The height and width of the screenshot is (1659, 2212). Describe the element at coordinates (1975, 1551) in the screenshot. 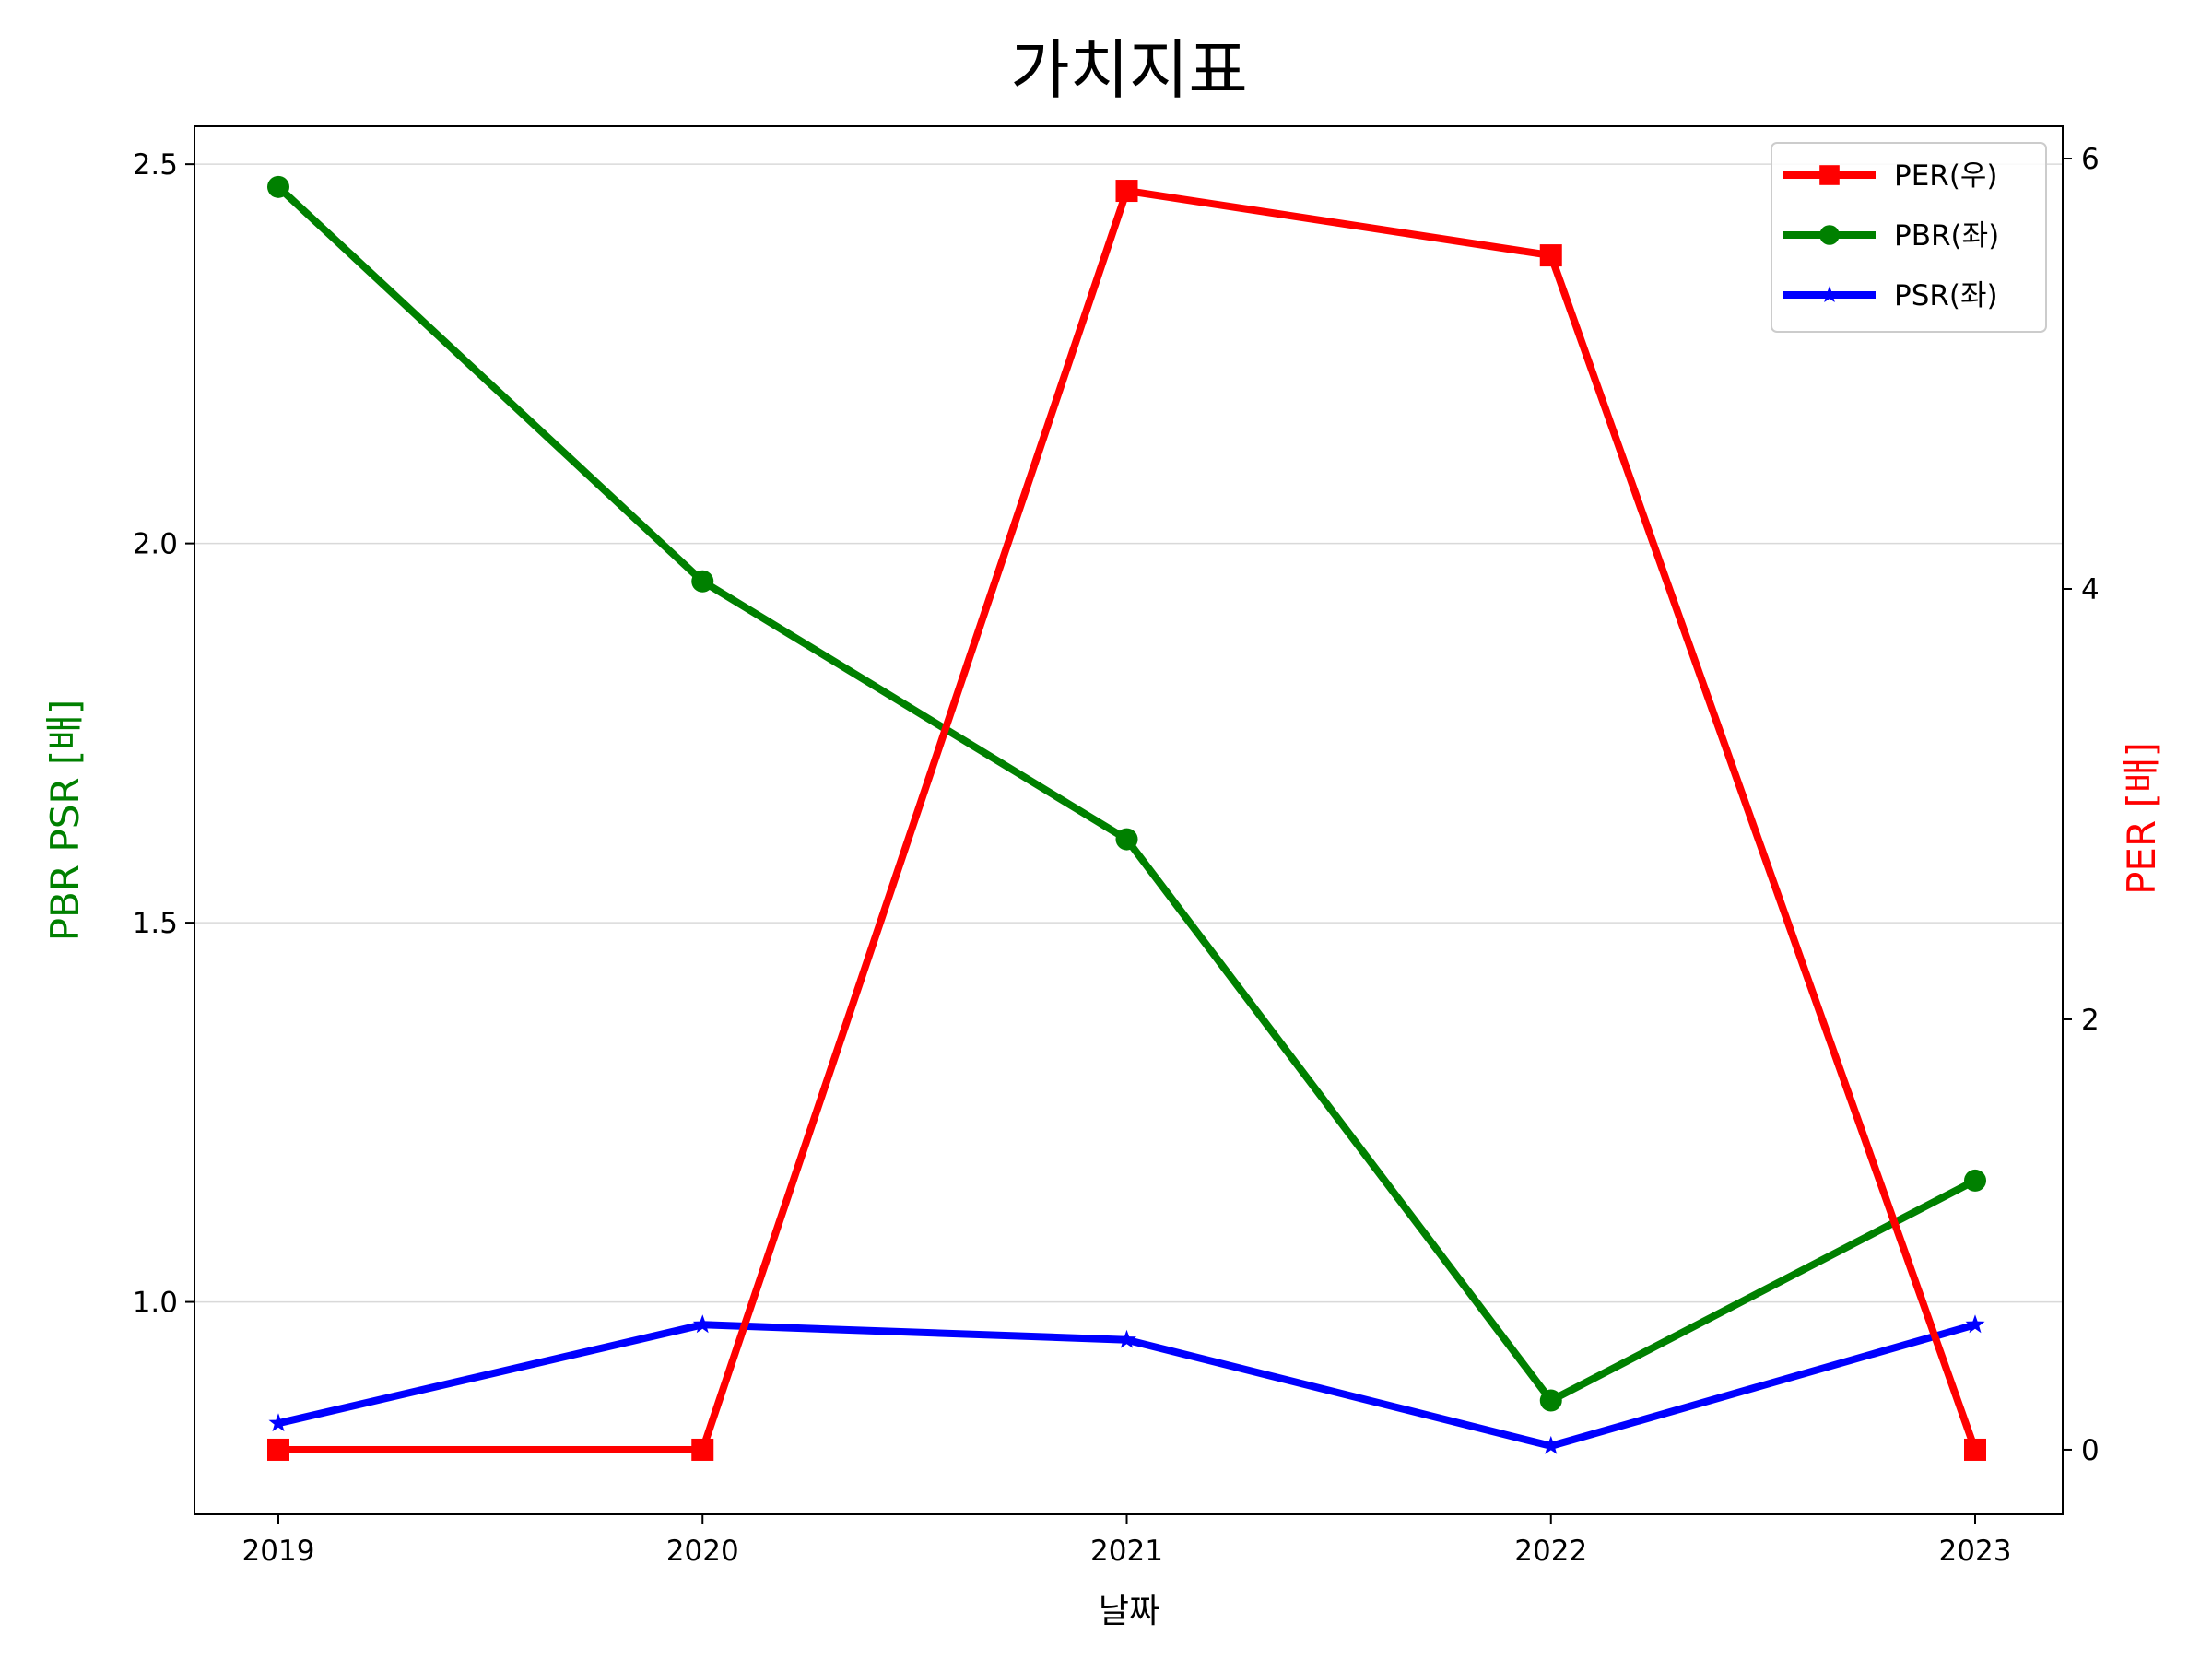

I see `x-tick-label: 2023` at that location.